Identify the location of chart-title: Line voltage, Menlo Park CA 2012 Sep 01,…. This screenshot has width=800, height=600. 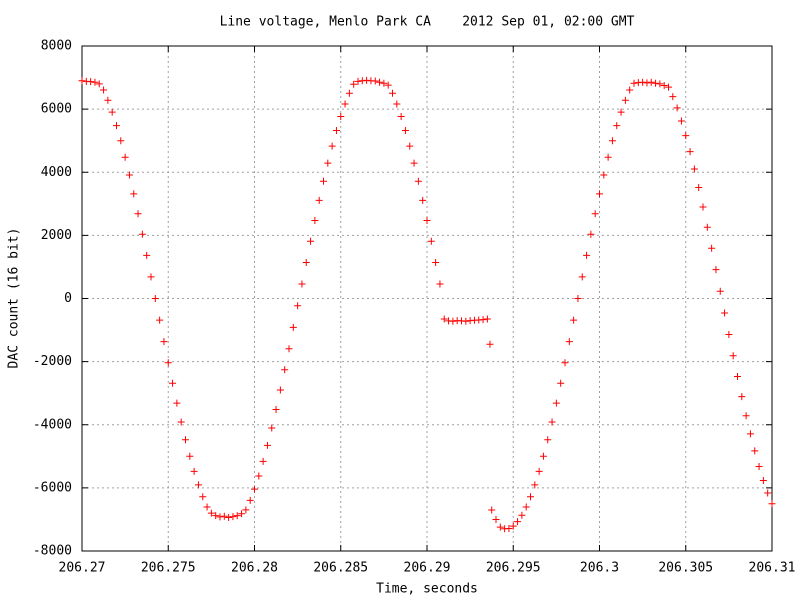
(427, 22).